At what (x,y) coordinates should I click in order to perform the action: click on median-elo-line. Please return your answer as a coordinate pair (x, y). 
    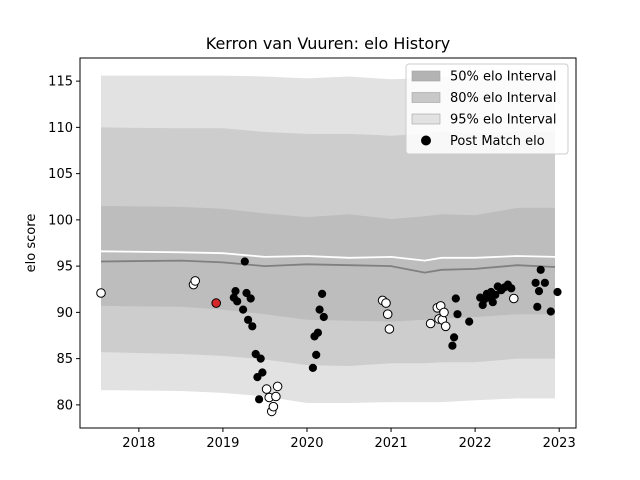
    Looking at the image, I should click on (328, 266).